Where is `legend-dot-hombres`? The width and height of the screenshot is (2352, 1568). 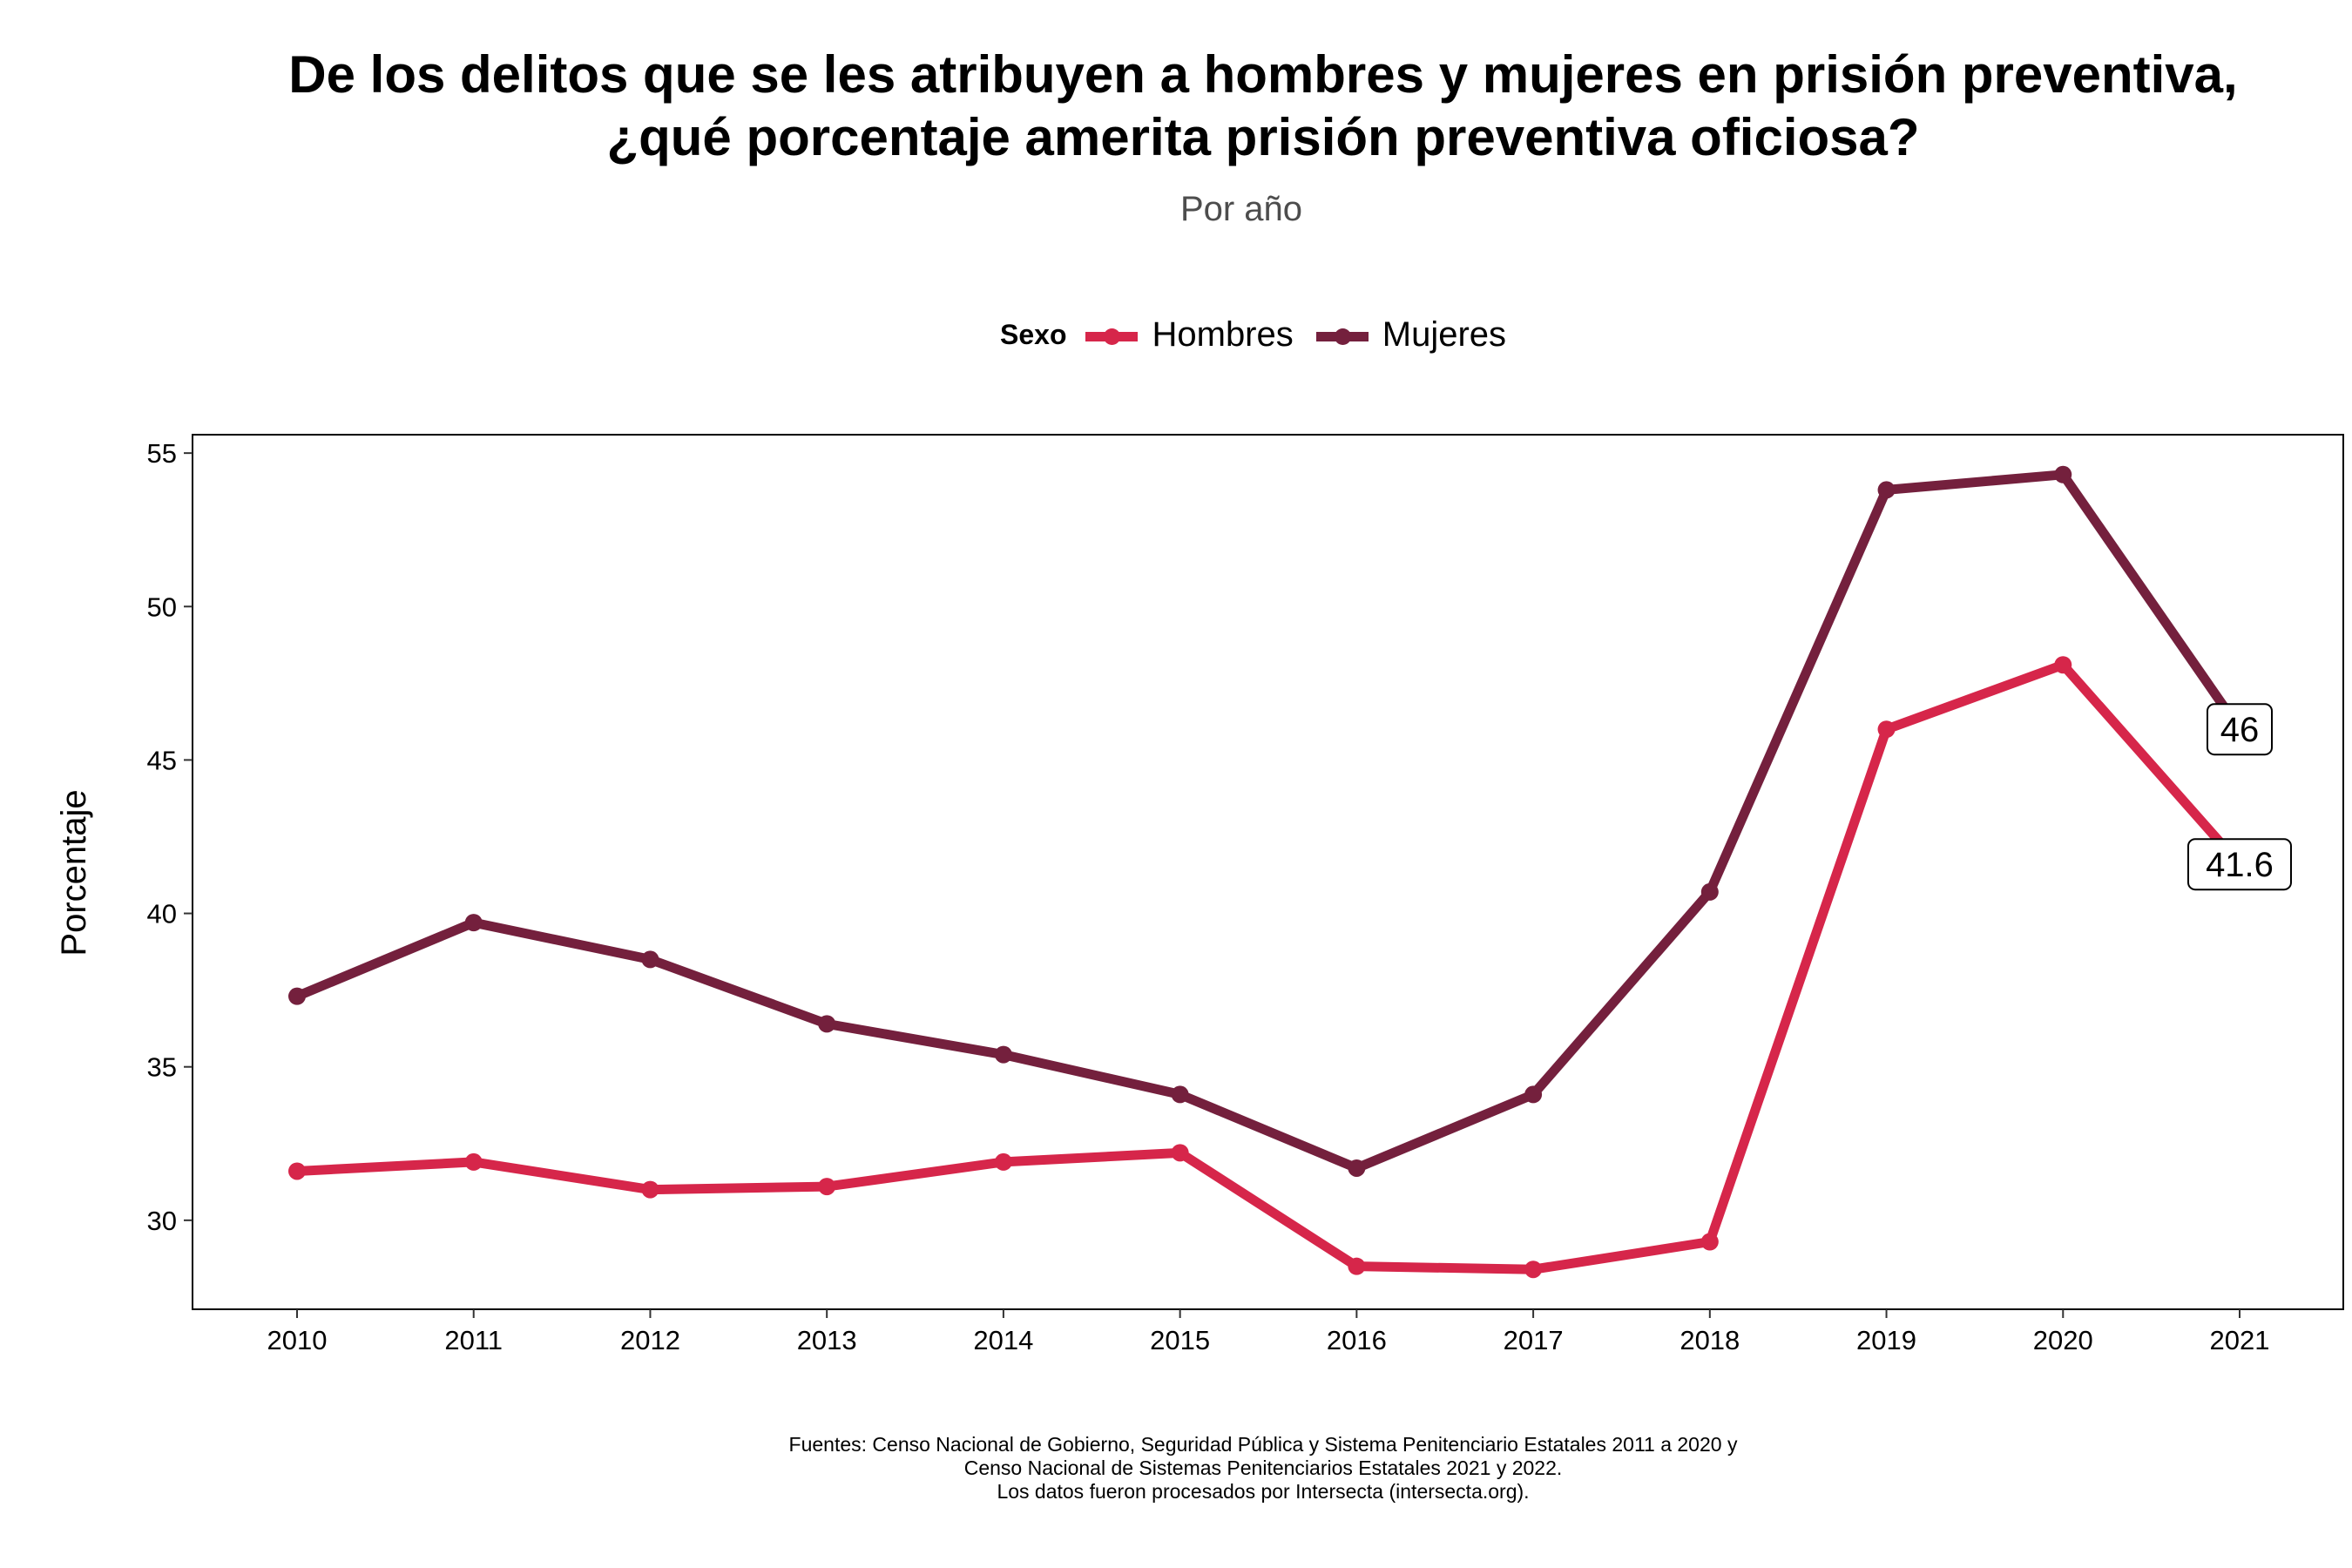
legend-dot-hombres is located at coordinates (1113, 336).